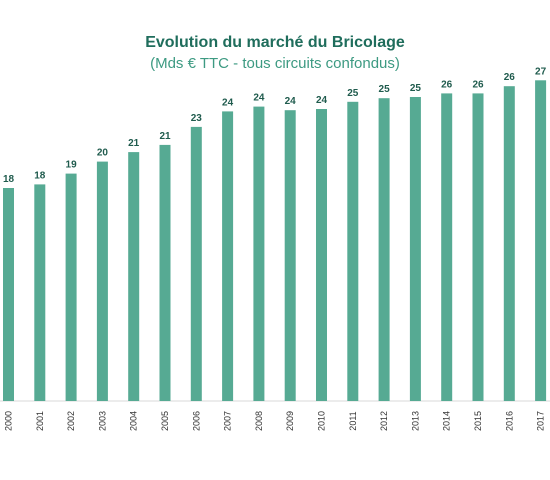  Describe the element at coordinates (9, 179) in the screenshot. I see `data-label-2000: 18` at that location.